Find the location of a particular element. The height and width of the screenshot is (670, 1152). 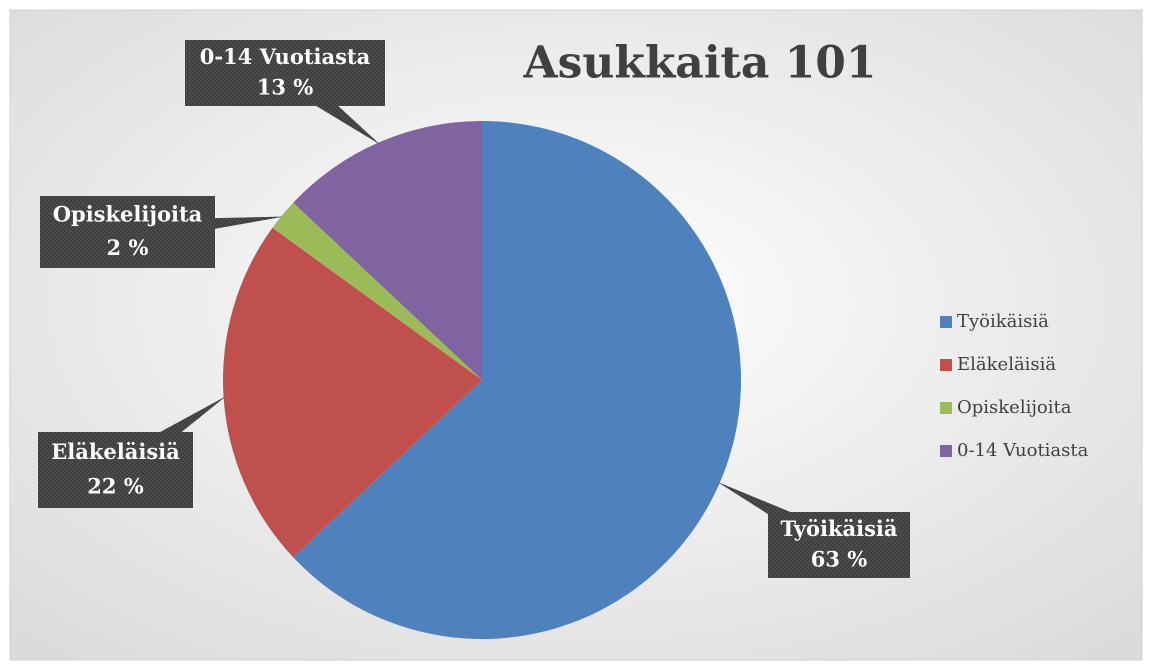

legend-label: Opiskelijoita is located at coordinates (1014, 407).